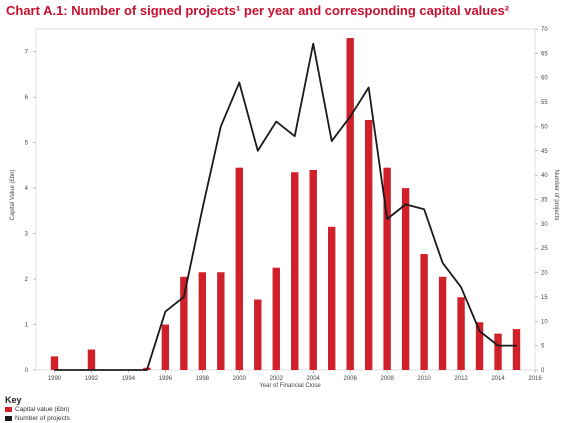 This screenshot has width=564, height=423. Describe the element at coordinates (27, 53) in the screenshot. I see `y-left-tick-label: 7` at that location.